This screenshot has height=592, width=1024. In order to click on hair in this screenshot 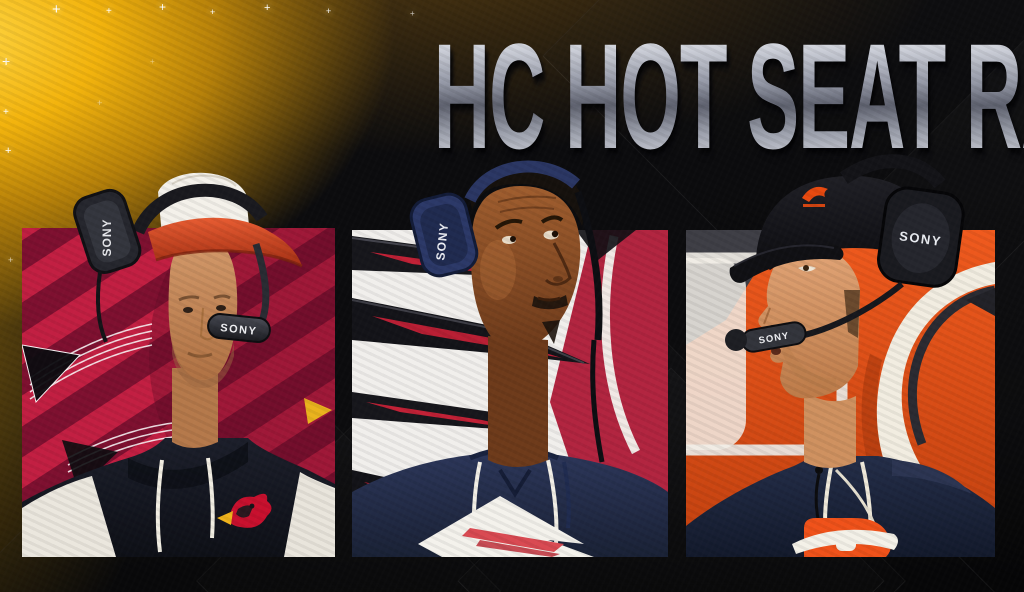, I will do `click(527, 195)`.